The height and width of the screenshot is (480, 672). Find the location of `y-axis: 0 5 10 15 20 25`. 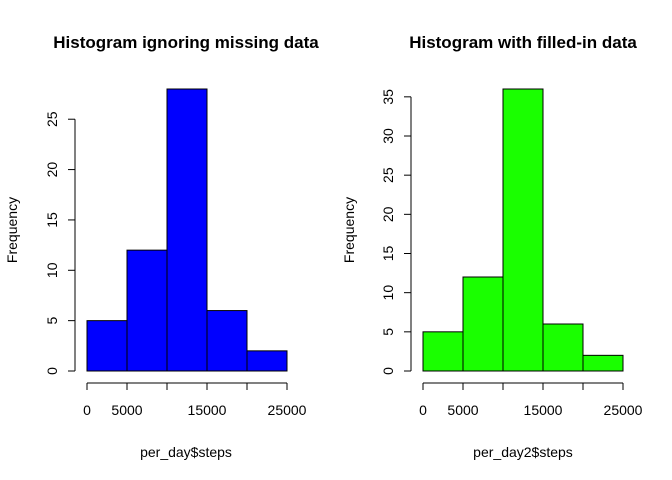

y-axis: 0 5 10 15 20 25 is located at coordinates (60, 243).